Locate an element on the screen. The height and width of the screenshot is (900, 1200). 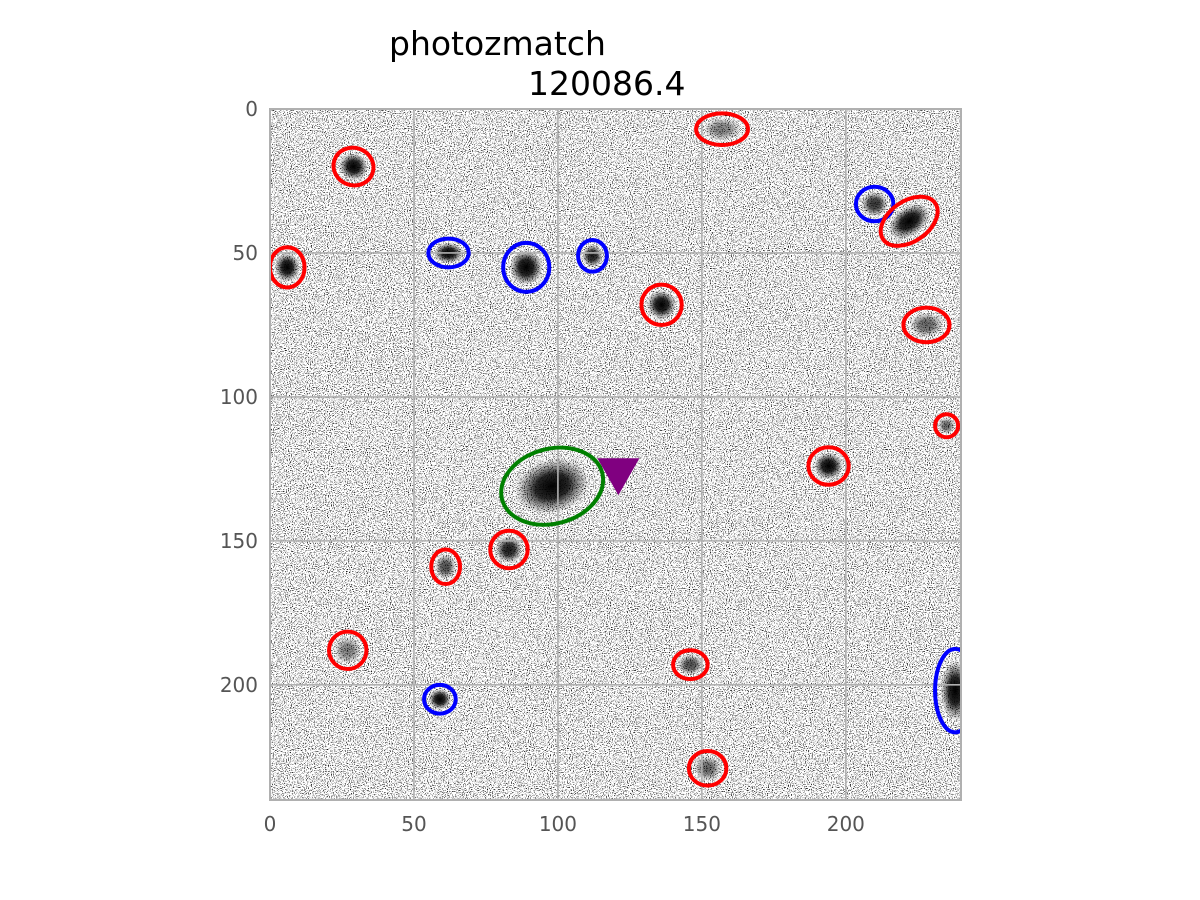
target-triangle-marker is located at coordinates (618, 477).